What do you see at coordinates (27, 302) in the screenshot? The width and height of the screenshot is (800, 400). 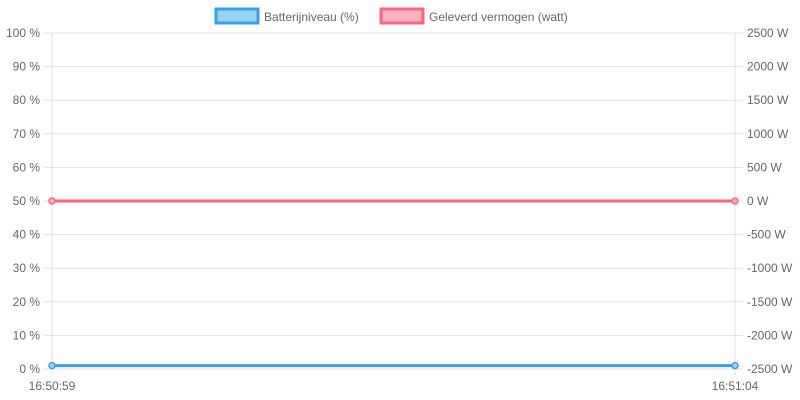 I see `y-left-tick-label: 20 %` at bounding box center [27, 302].